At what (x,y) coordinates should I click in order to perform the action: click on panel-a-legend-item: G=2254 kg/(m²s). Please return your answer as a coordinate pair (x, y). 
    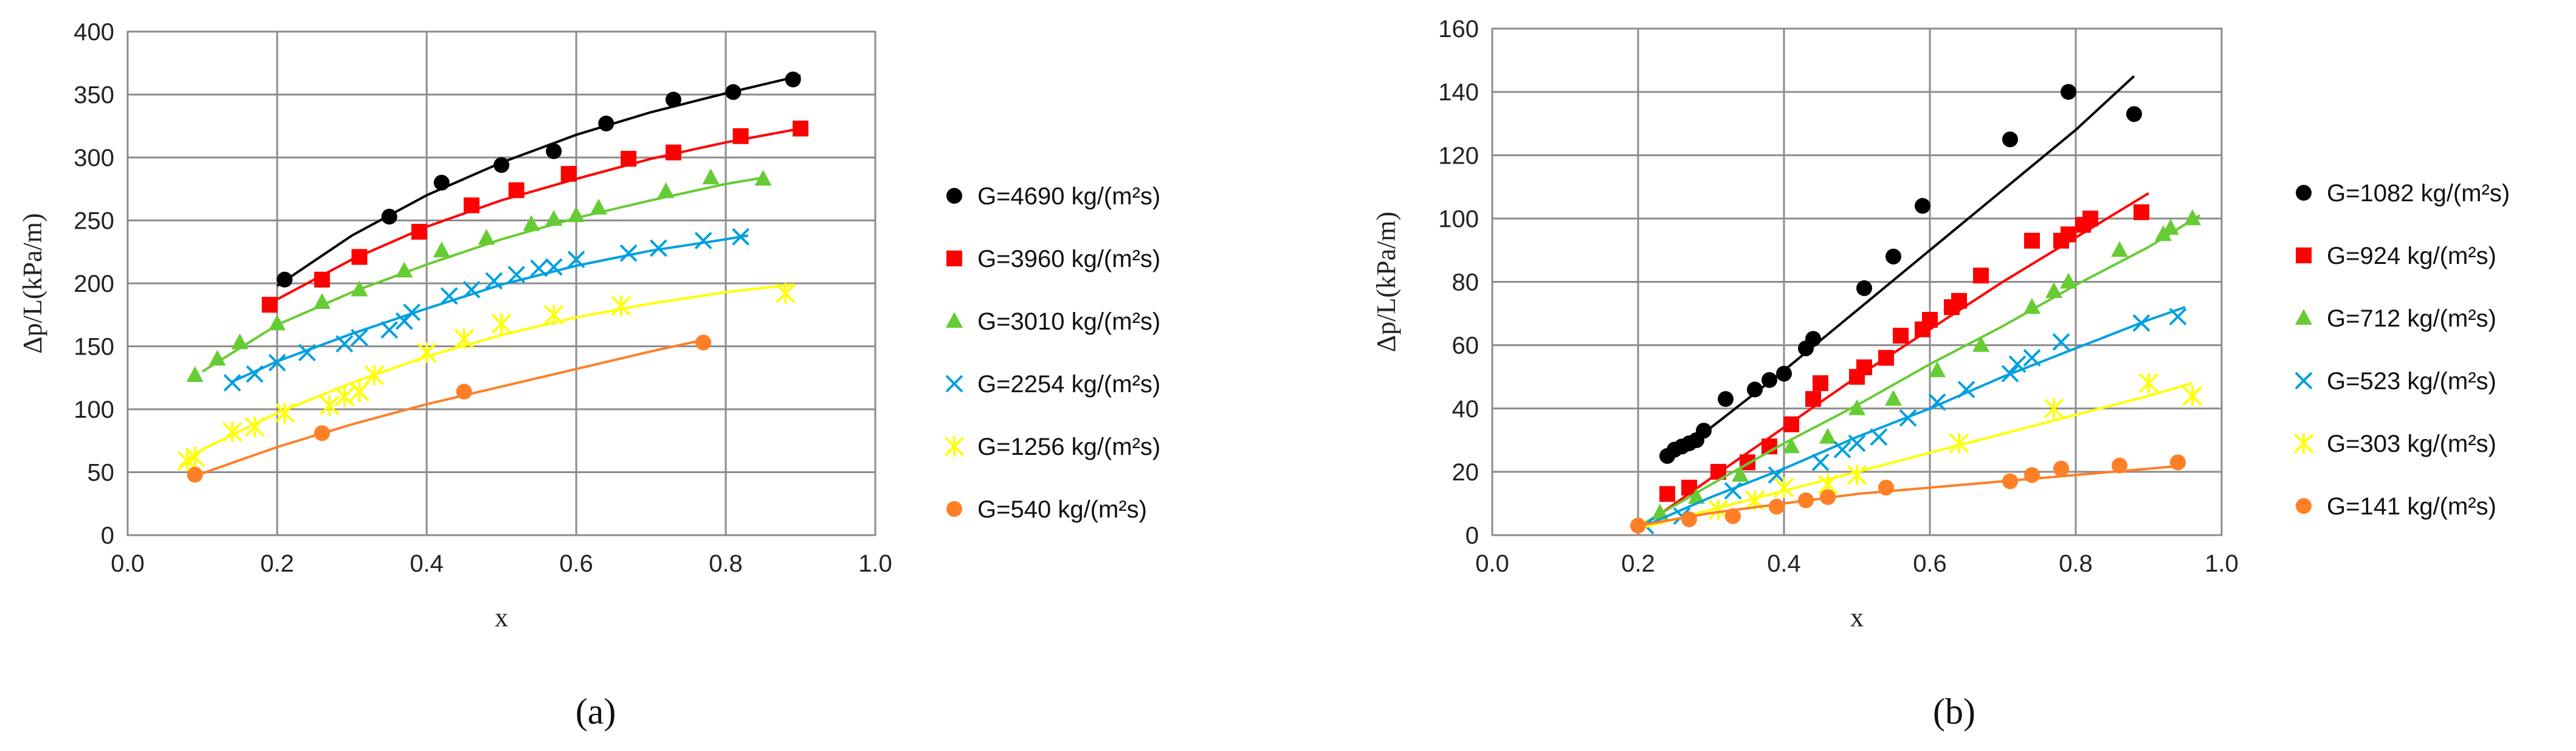
    Looking at the image, I should click on (1052, 385).